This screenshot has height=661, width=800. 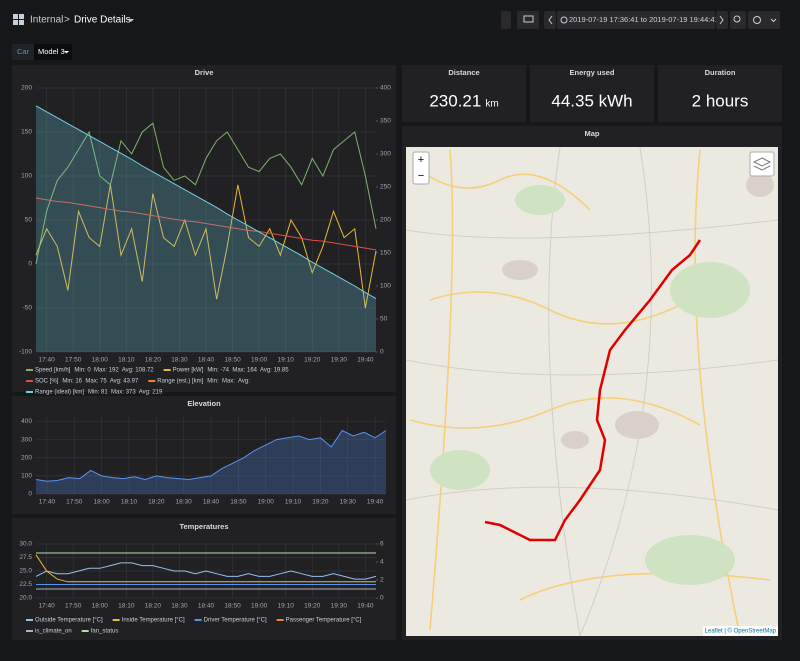 What do you see at coordinates (26, 132) in the screenshot?
I see `y-tick-label: 150` at bounding box center [26, 132].